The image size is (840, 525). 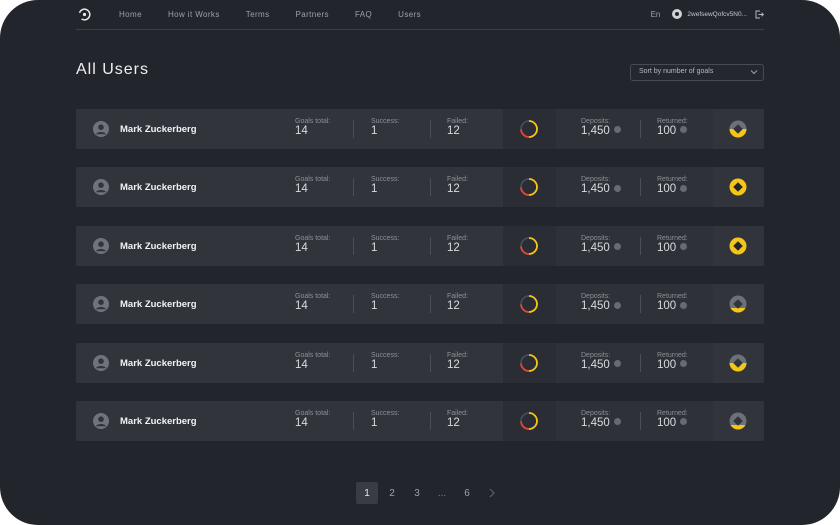 I want to click on nav-link-users: Users, so click(x=410, y=14).